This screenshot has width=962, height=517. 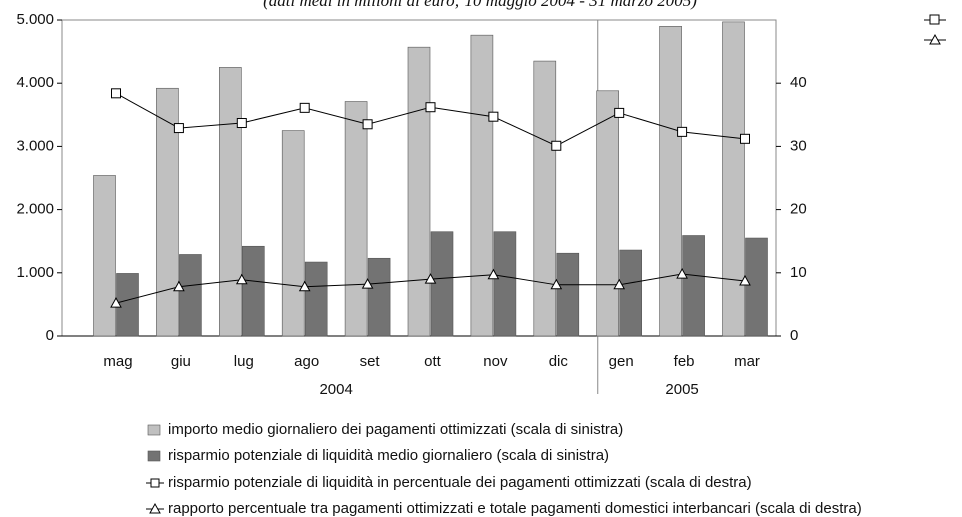 I want to click on y2-tick-label: 30, so click(x=798, y=145).